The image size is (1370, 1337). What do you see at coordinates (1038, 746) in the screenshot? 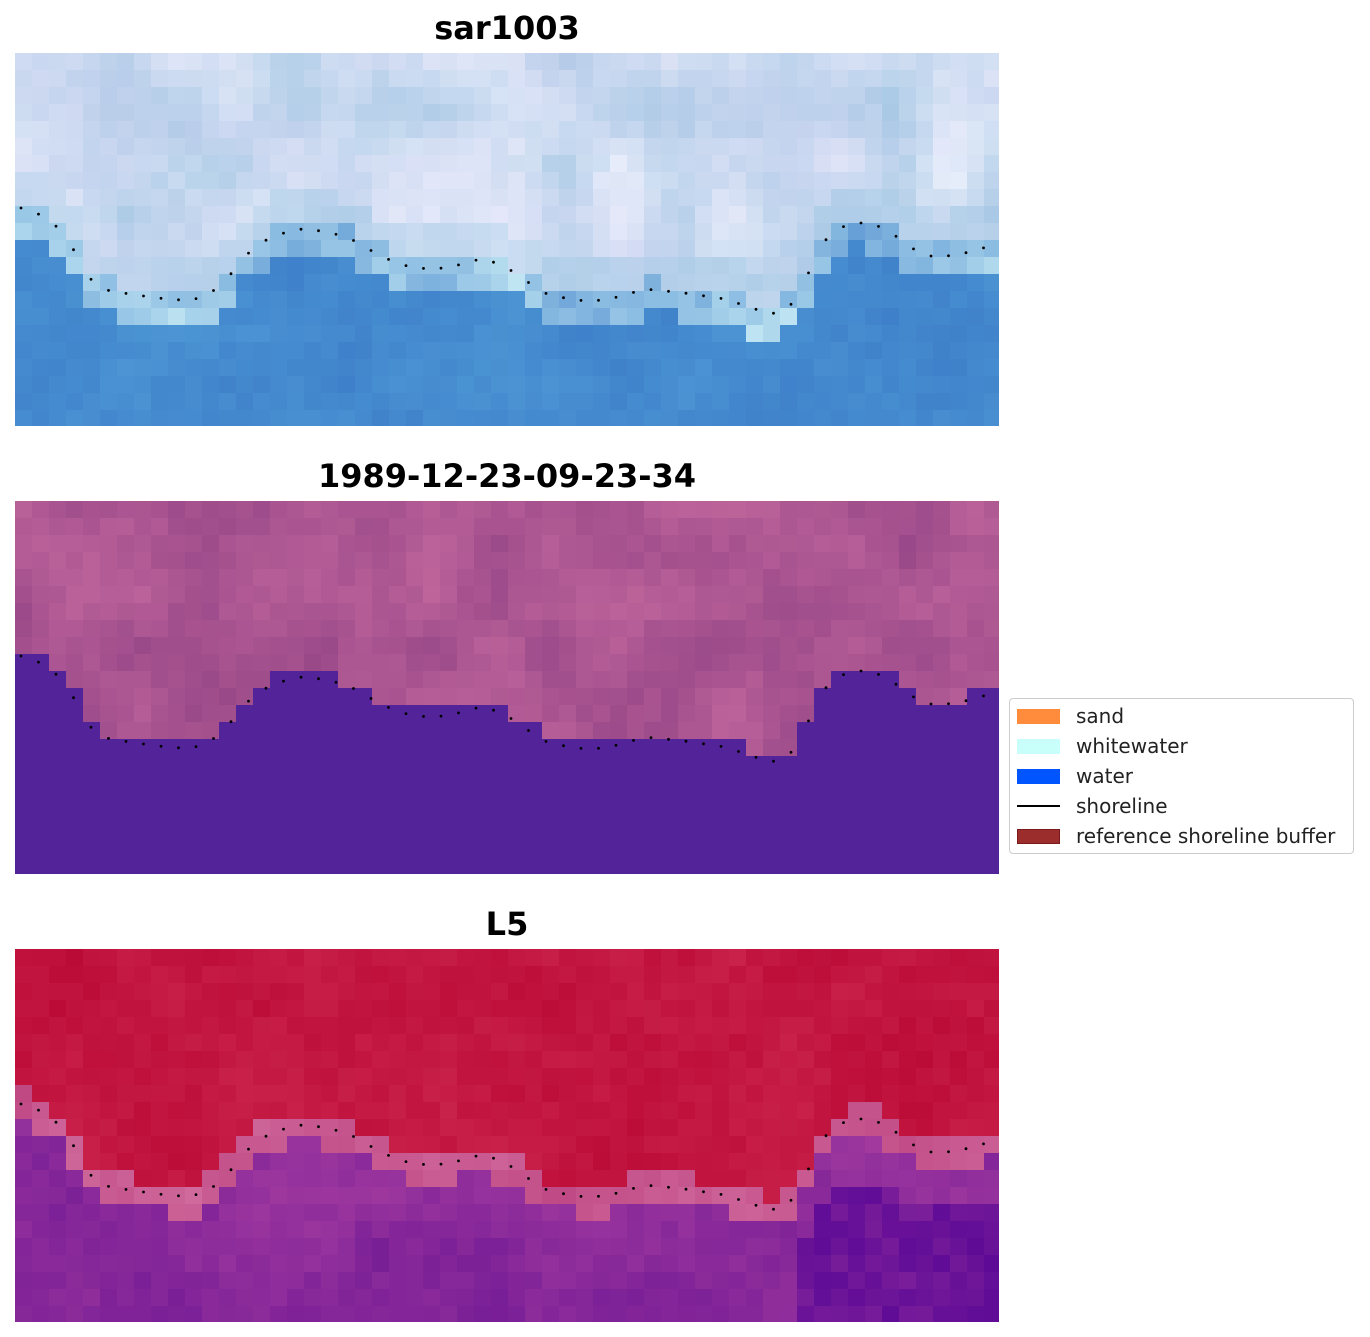
I see `legend-swatch-whitewater` at bounding box center [1038, 746].